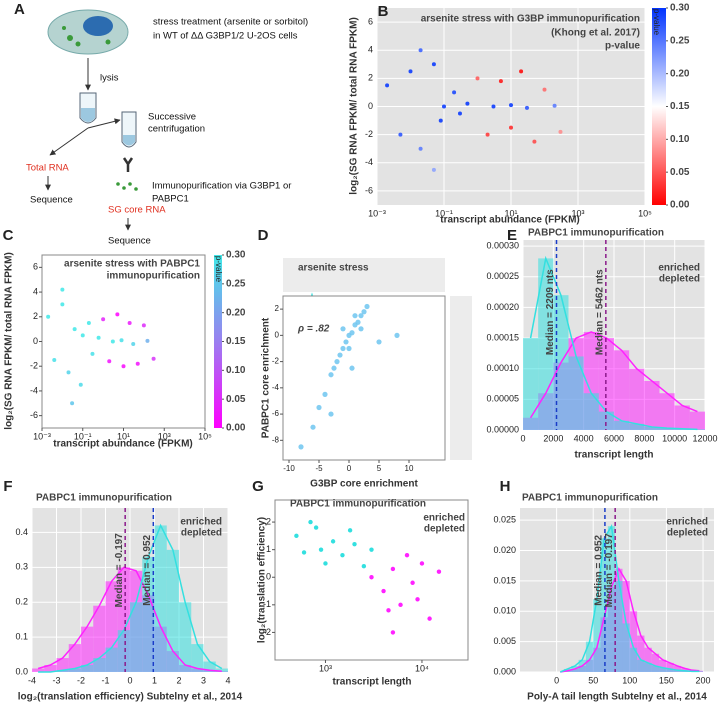 This screenshot has height=706, width=720. I want to click on colorbar-tick-label: 0.30, so click(680, 8).